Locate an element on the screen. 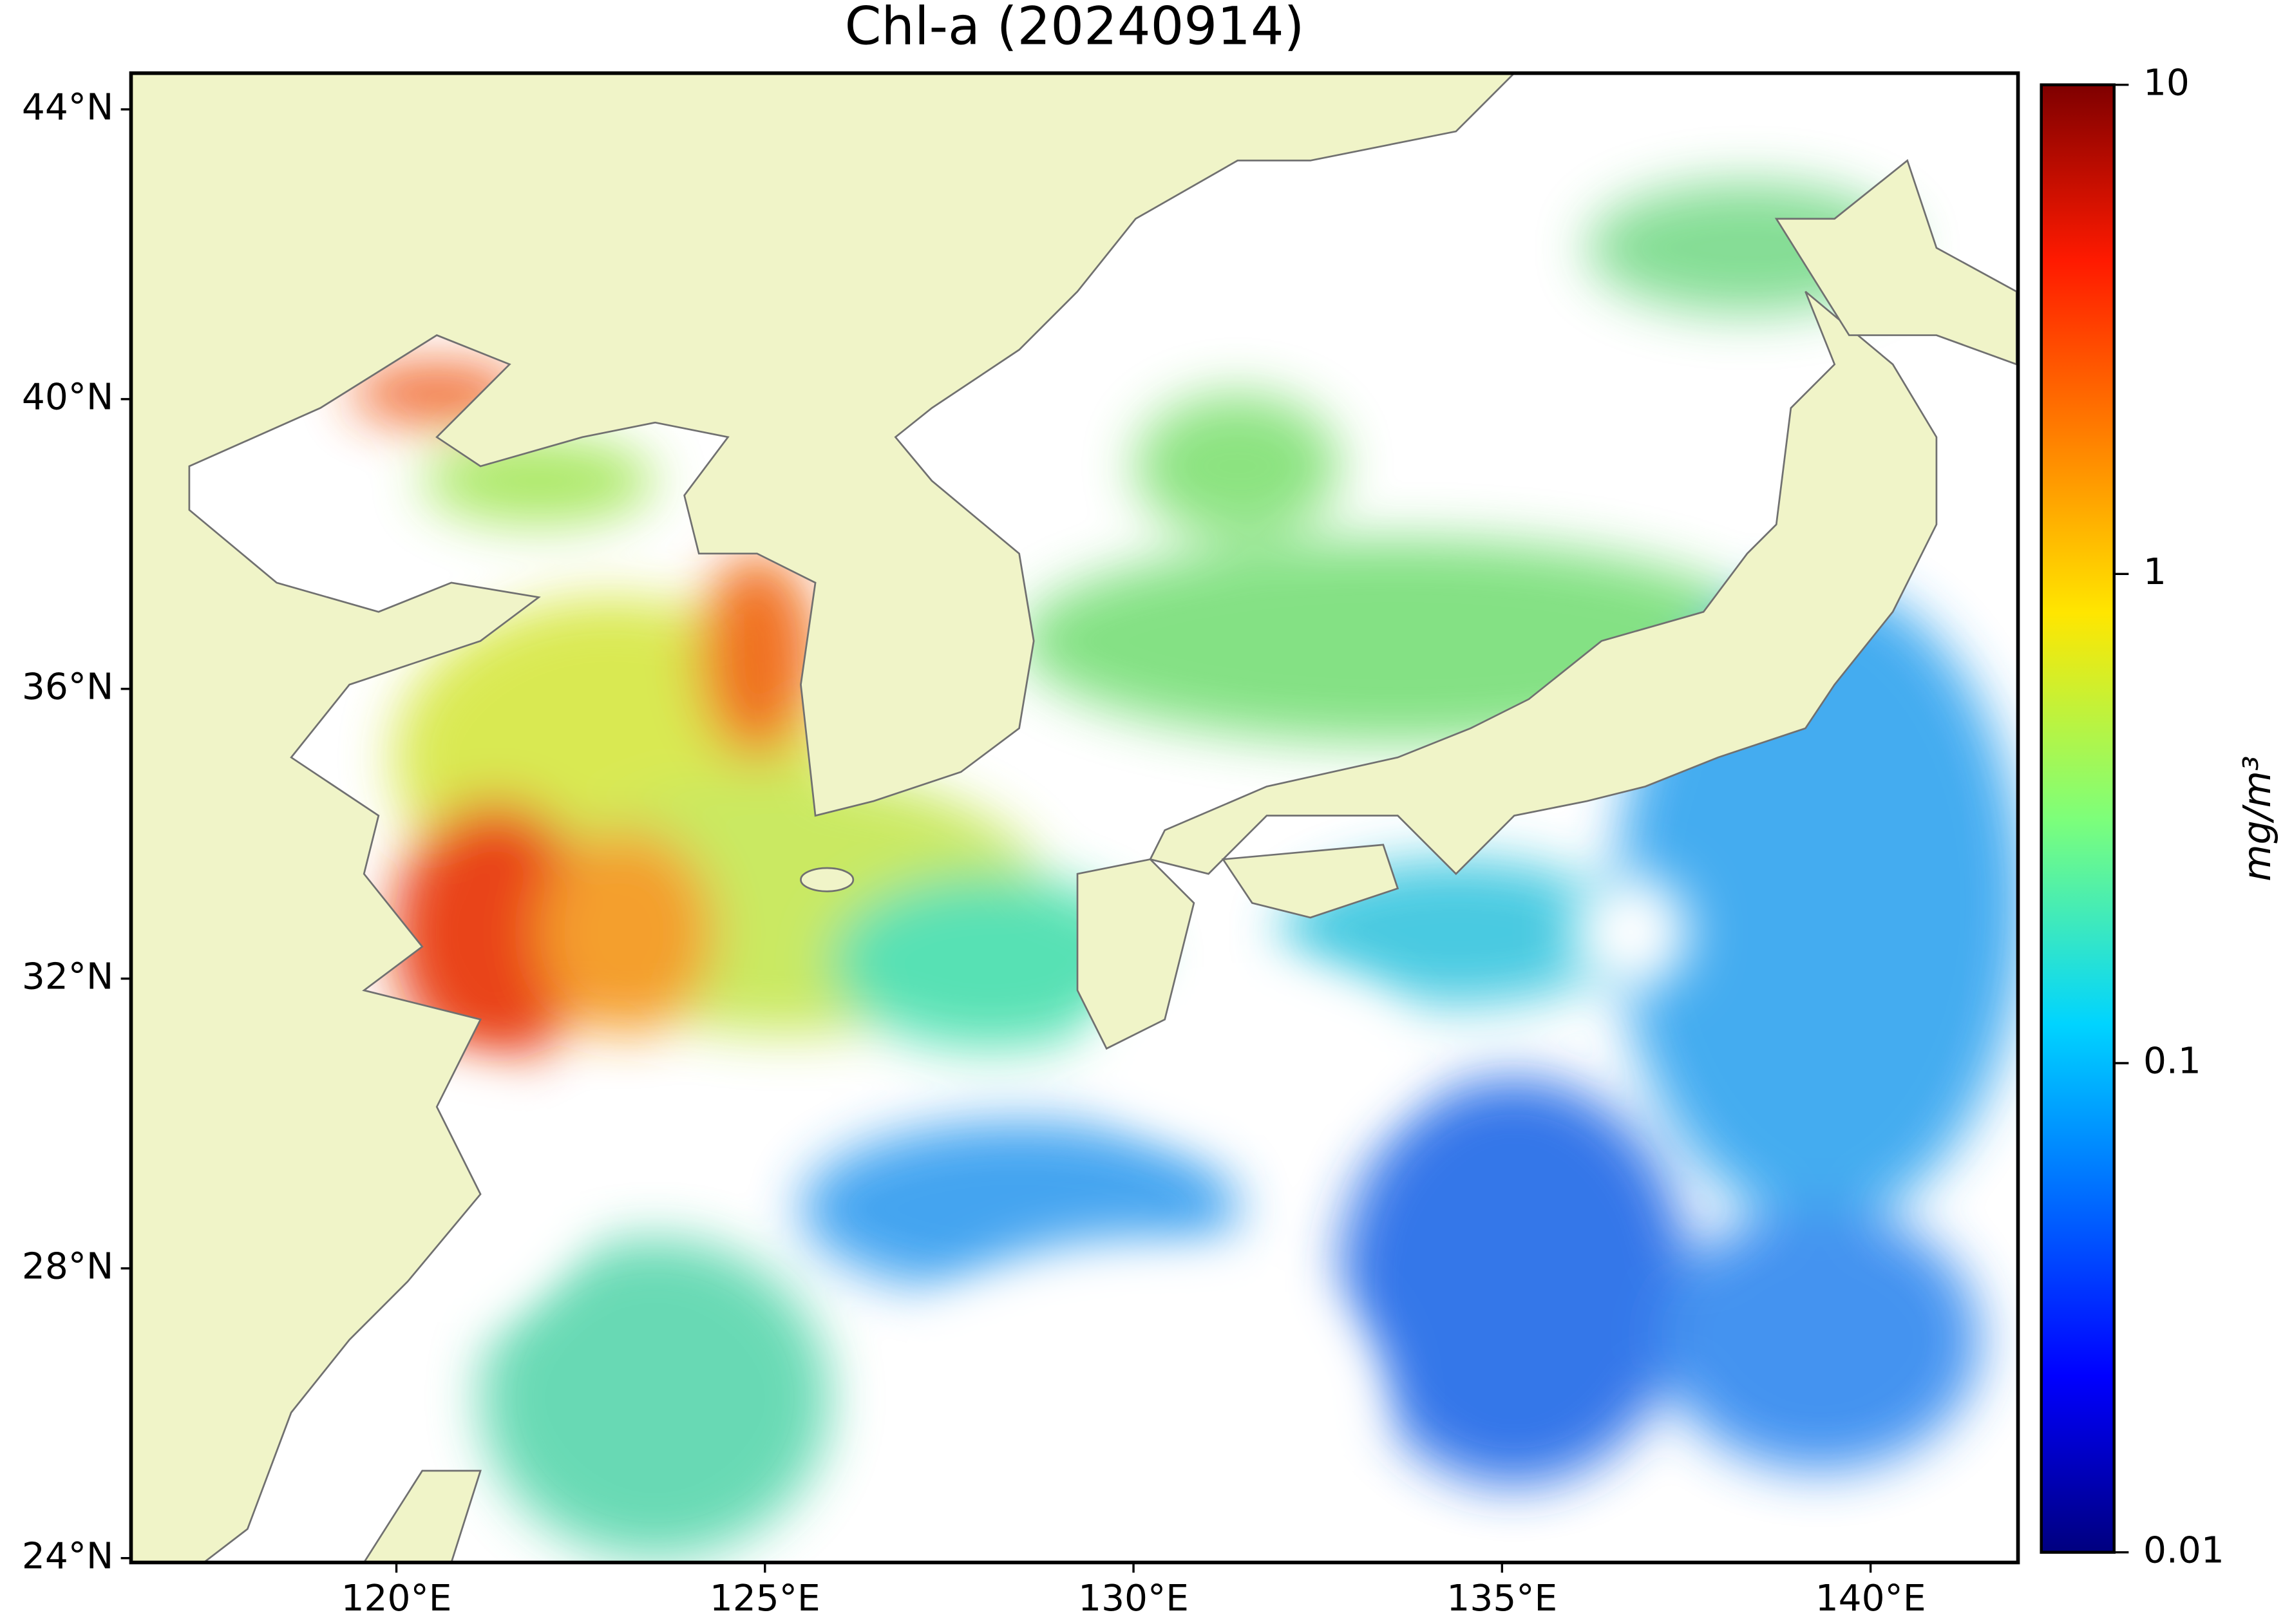  chart-title: Chl-a (20240914) is located at coordinates (1075, 29).